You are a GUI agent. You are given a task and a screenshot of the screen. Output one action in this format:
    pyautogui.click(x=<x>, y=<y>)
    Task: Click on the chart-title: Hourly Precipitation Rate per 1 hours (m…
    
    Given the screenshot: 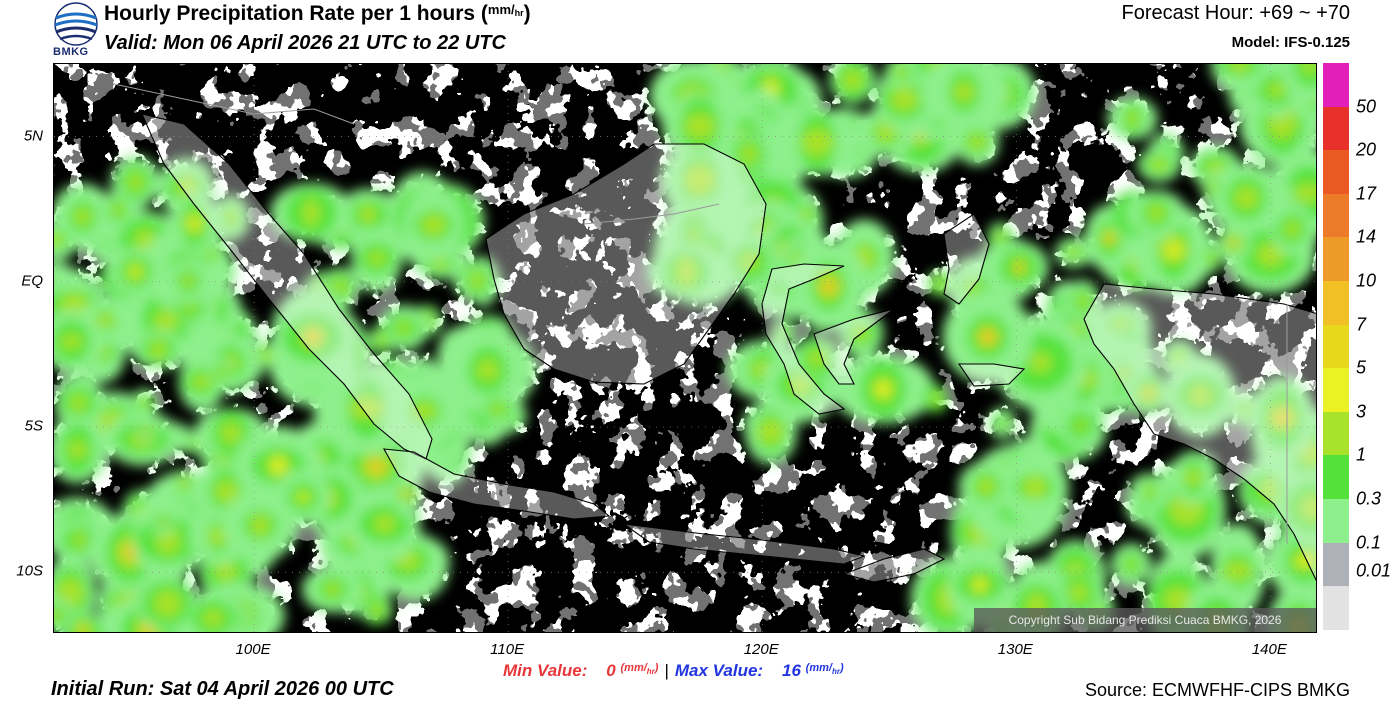 What is the action you would take?
    pyautogui.click(x=317, y=13)
    